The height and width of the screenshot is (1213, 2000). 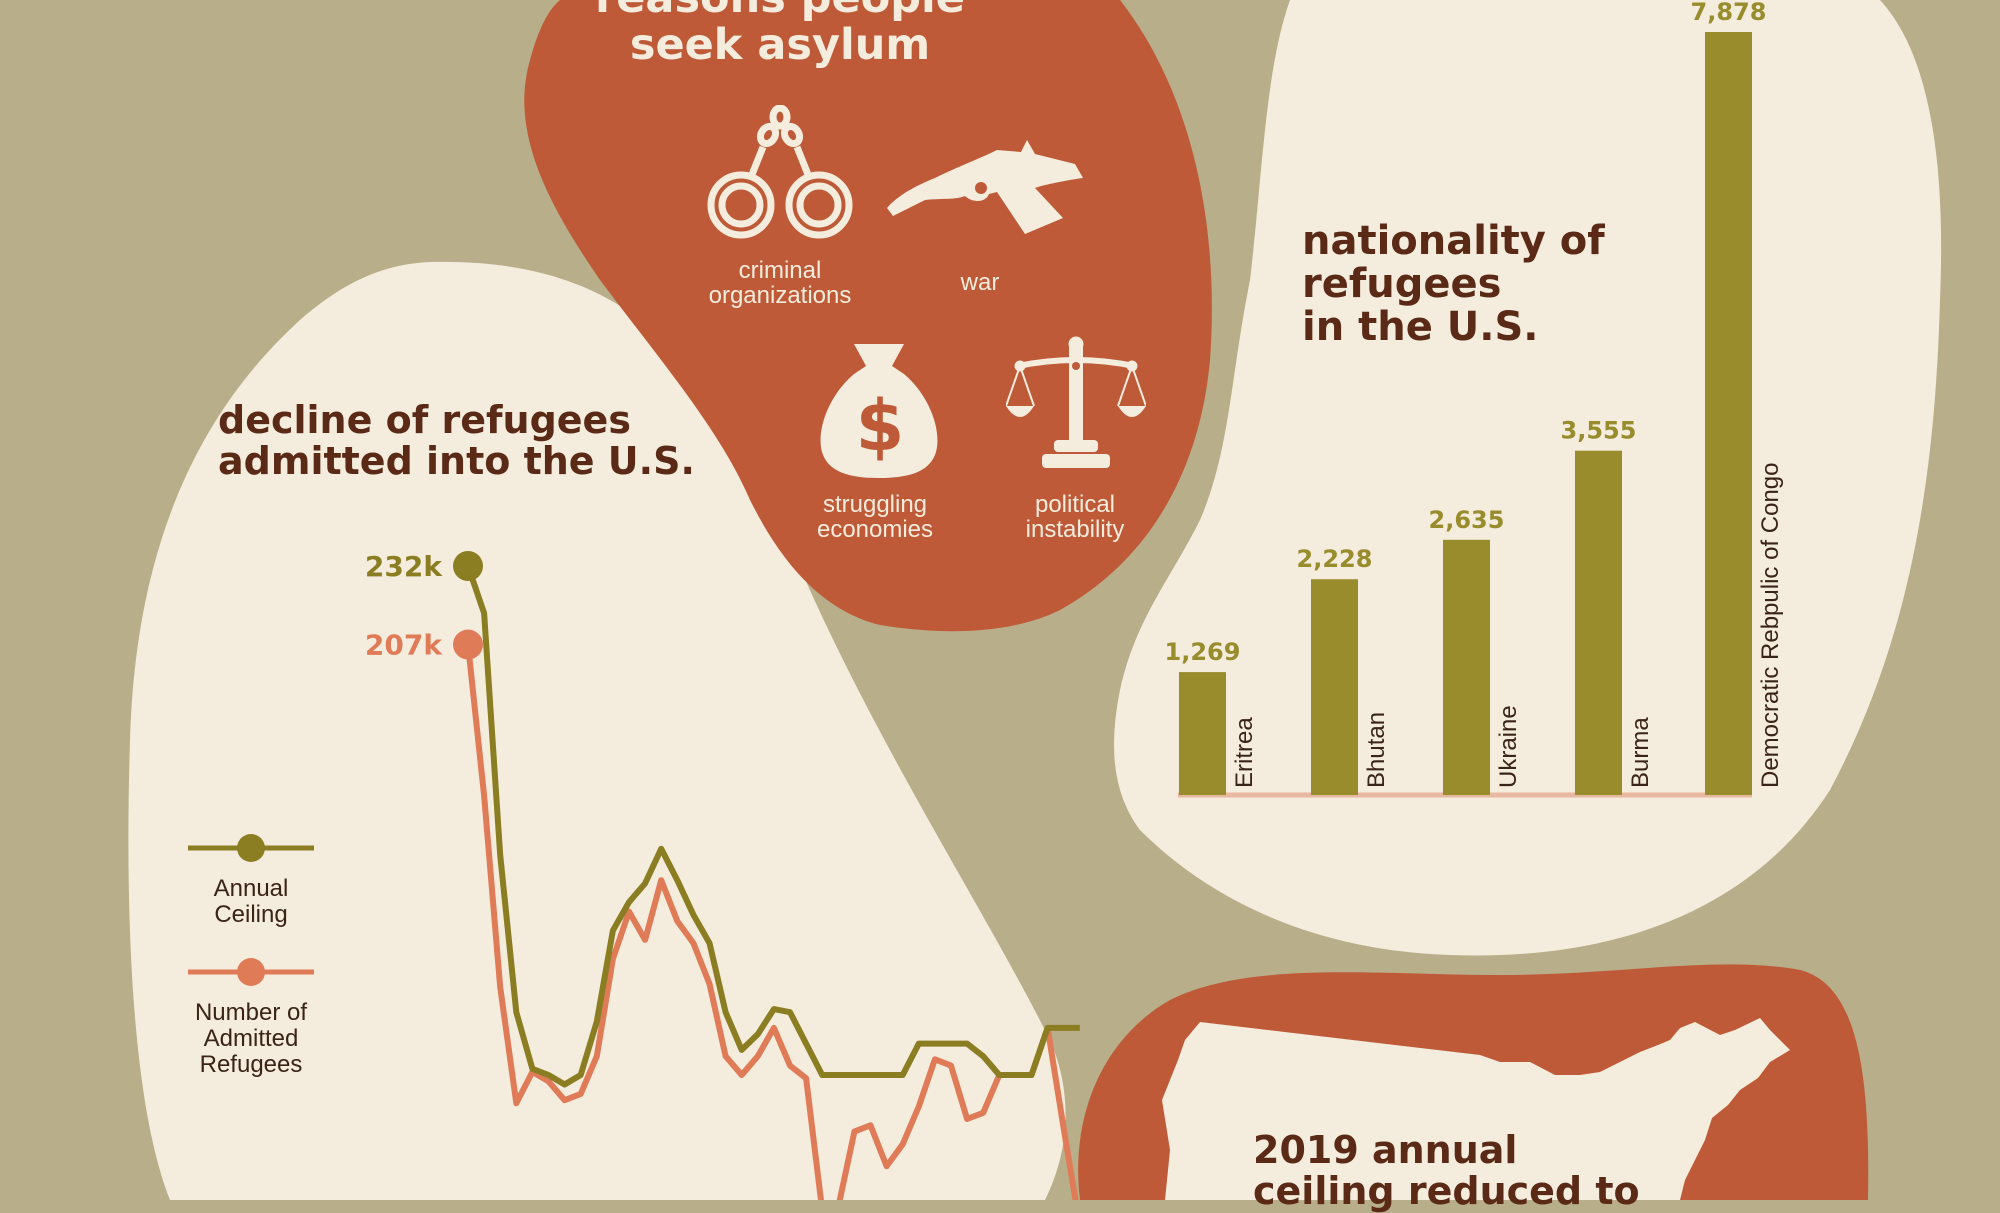 I want to click on bar-category-label: Burma, so click(x=1640, y=752).